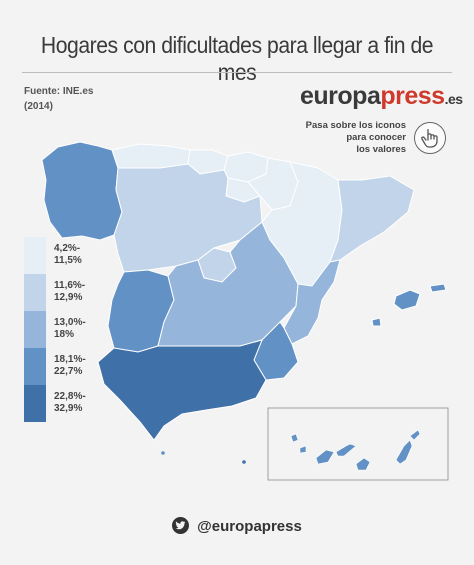 This screenshot has width=474, height=565. What do you see at coordinates (59, 91) in the screenshot?
I see `source-label: Fuente: INE.es` at bounding box center [59, 91].